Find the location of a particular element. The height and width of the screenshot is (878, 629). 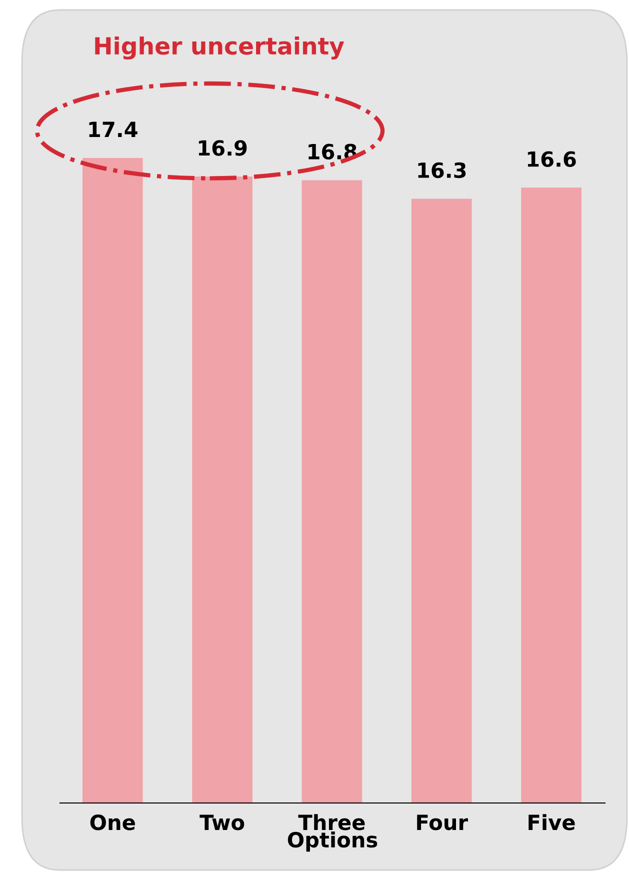

data-label: 16.9 is located at coordinates (222, 148).